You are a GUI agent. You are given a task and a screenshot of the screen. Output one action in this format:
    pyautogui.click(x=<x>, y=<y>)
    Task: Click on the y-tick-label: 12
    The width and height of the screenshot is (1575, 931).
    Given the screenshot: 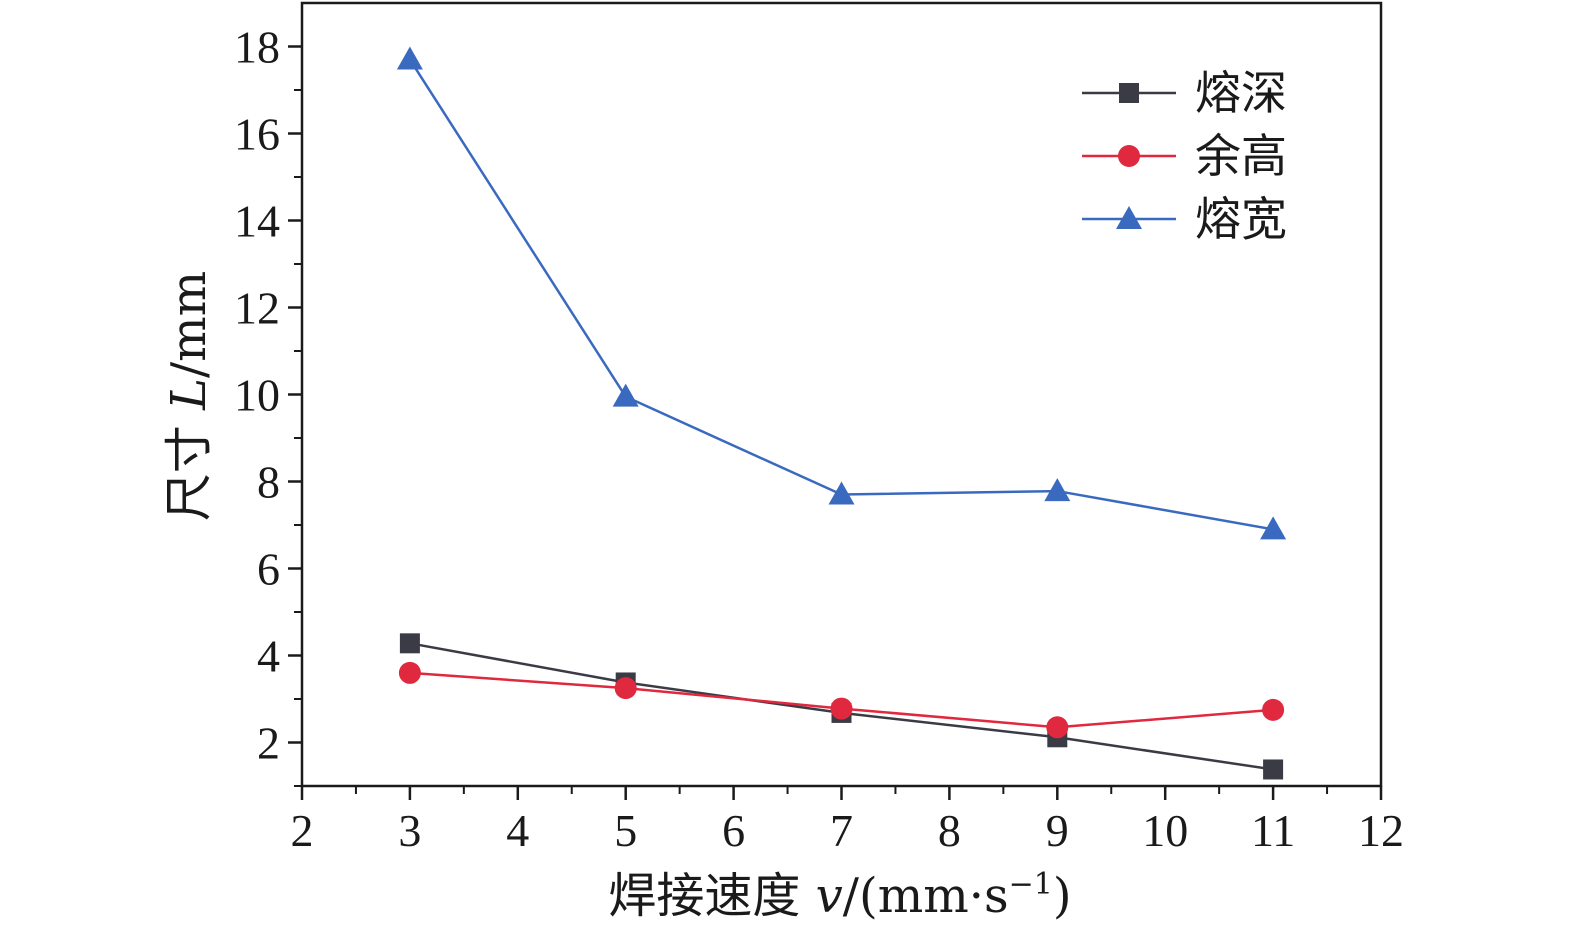 What is the action you would take?
    pyautogui.click(x=257, y=308)
    